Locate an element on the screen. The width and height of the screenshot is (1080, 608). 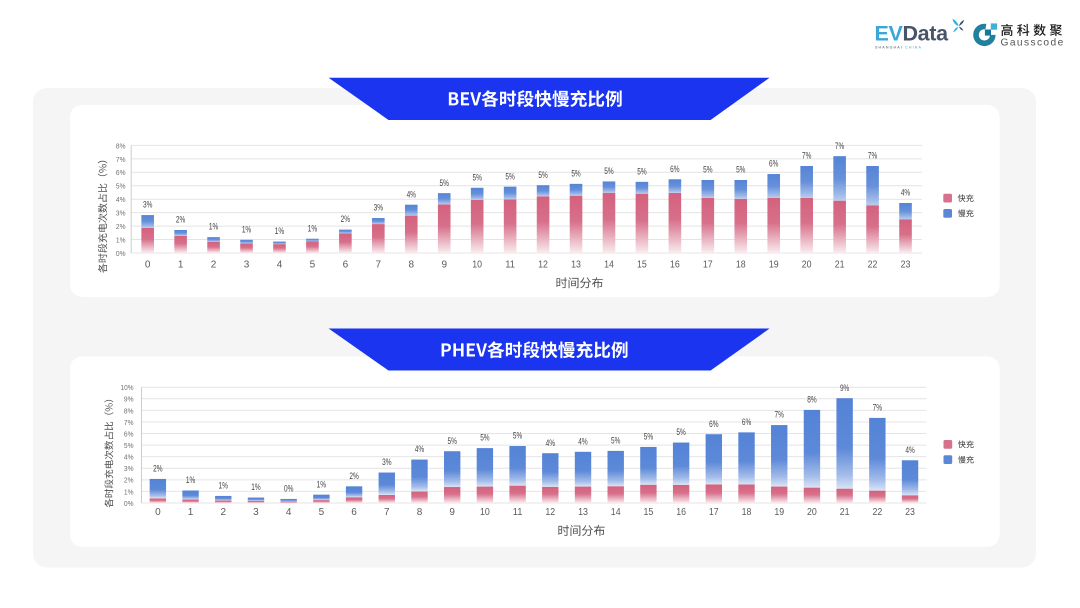
svg-text: 9 is located at coordinates (452, 512).